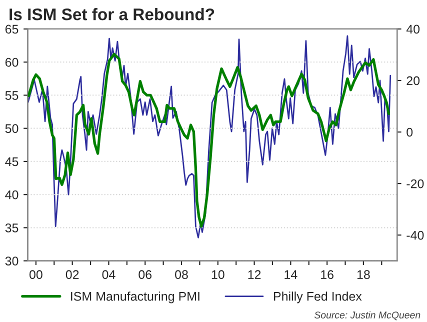  I want to click on legend-label: ISM Manufacturing PMI, so click(135, 298).